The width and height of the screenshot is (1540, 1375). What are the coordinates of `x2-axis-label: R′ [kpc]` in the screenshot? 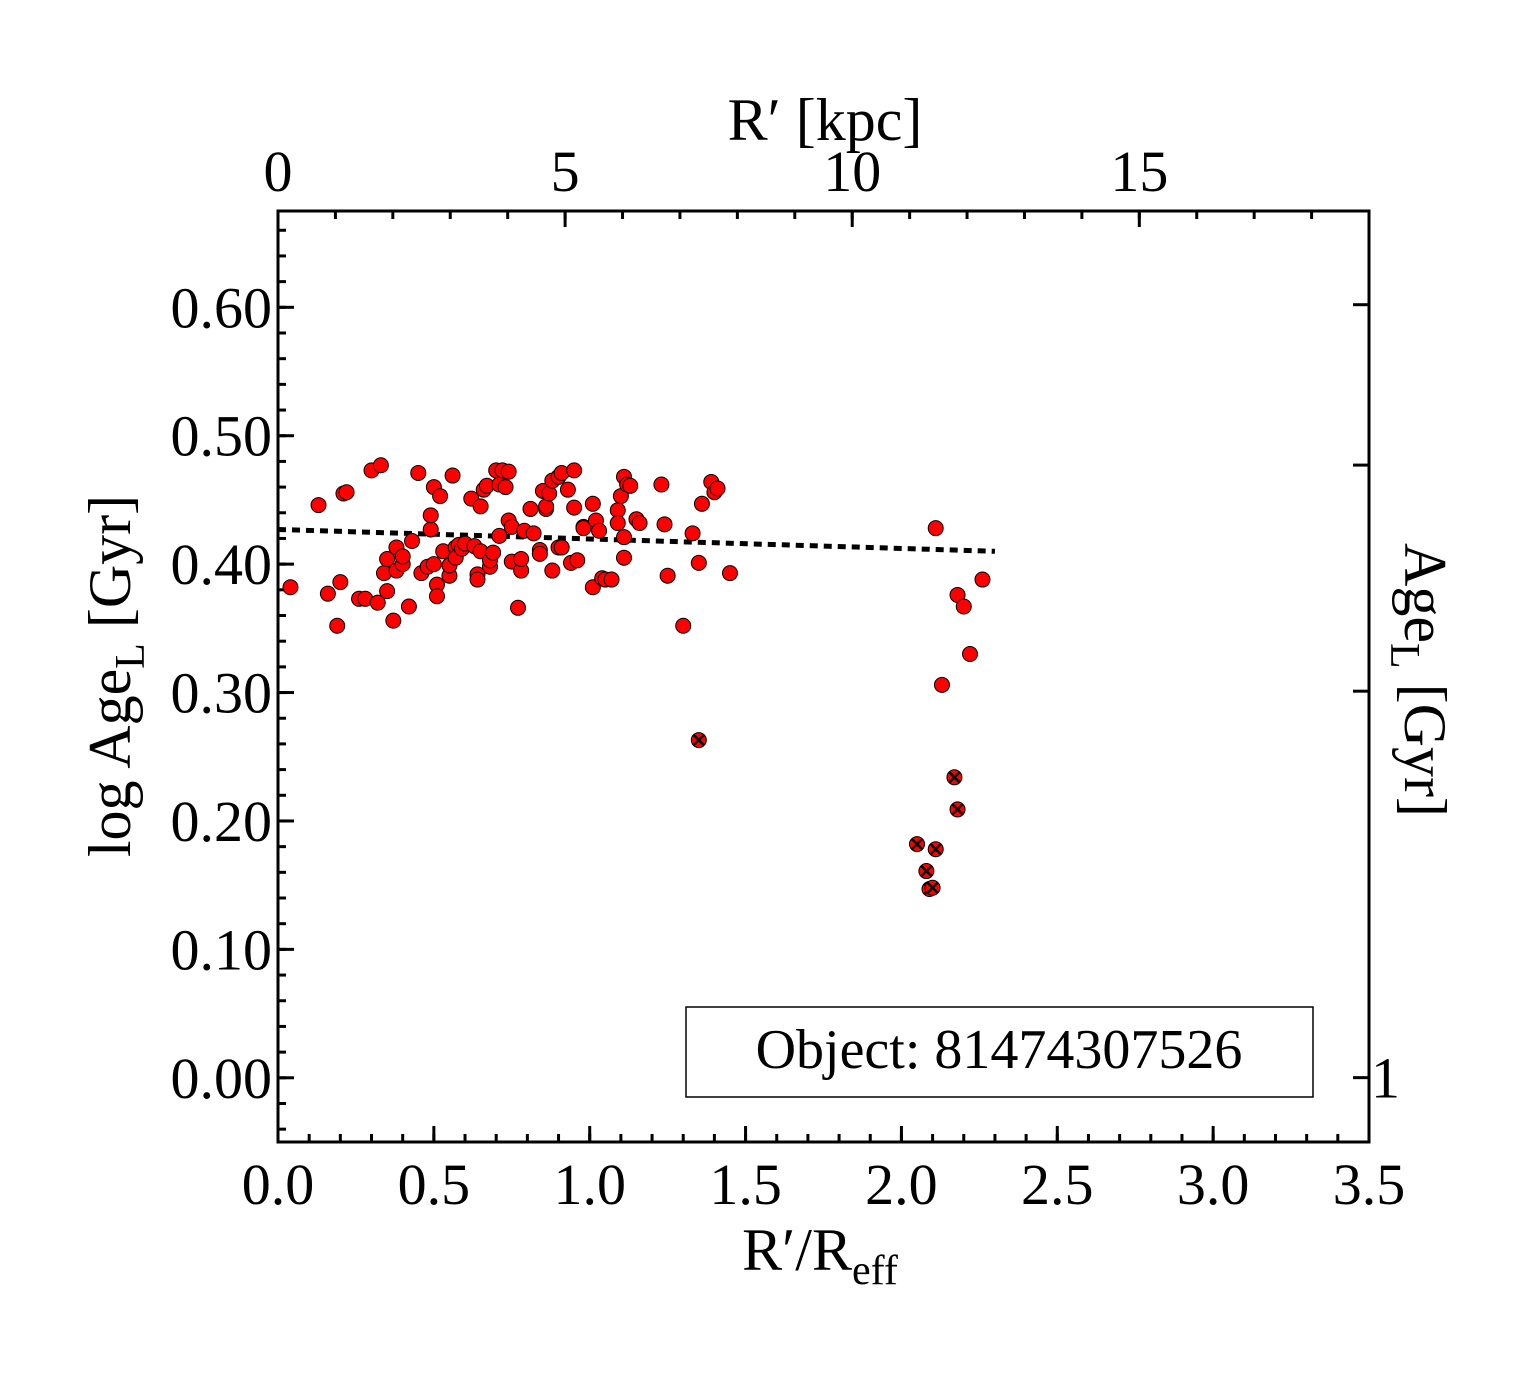 It's located at (825, 120).